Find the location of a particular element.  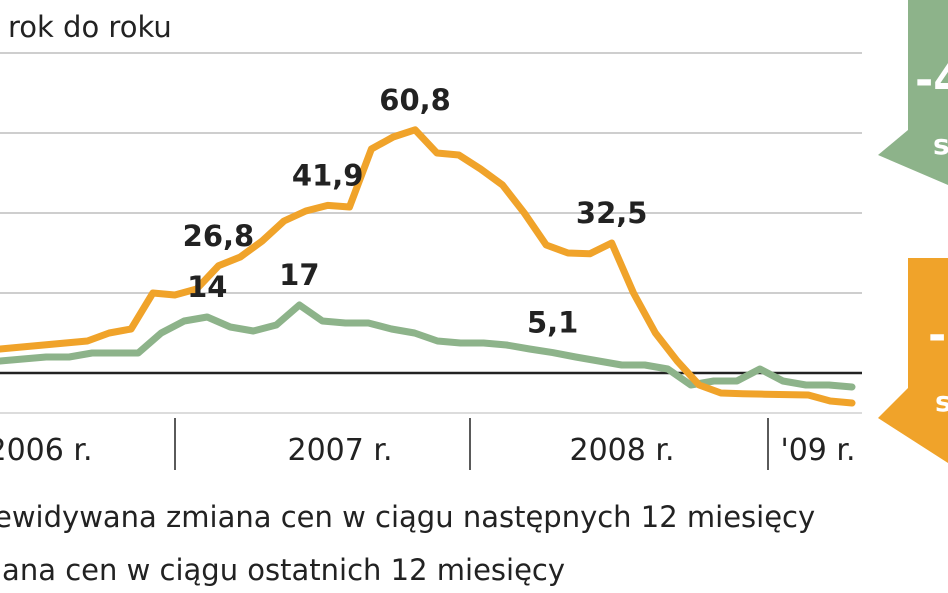

orange-arrow-badge is located at coordinates (913, 360).